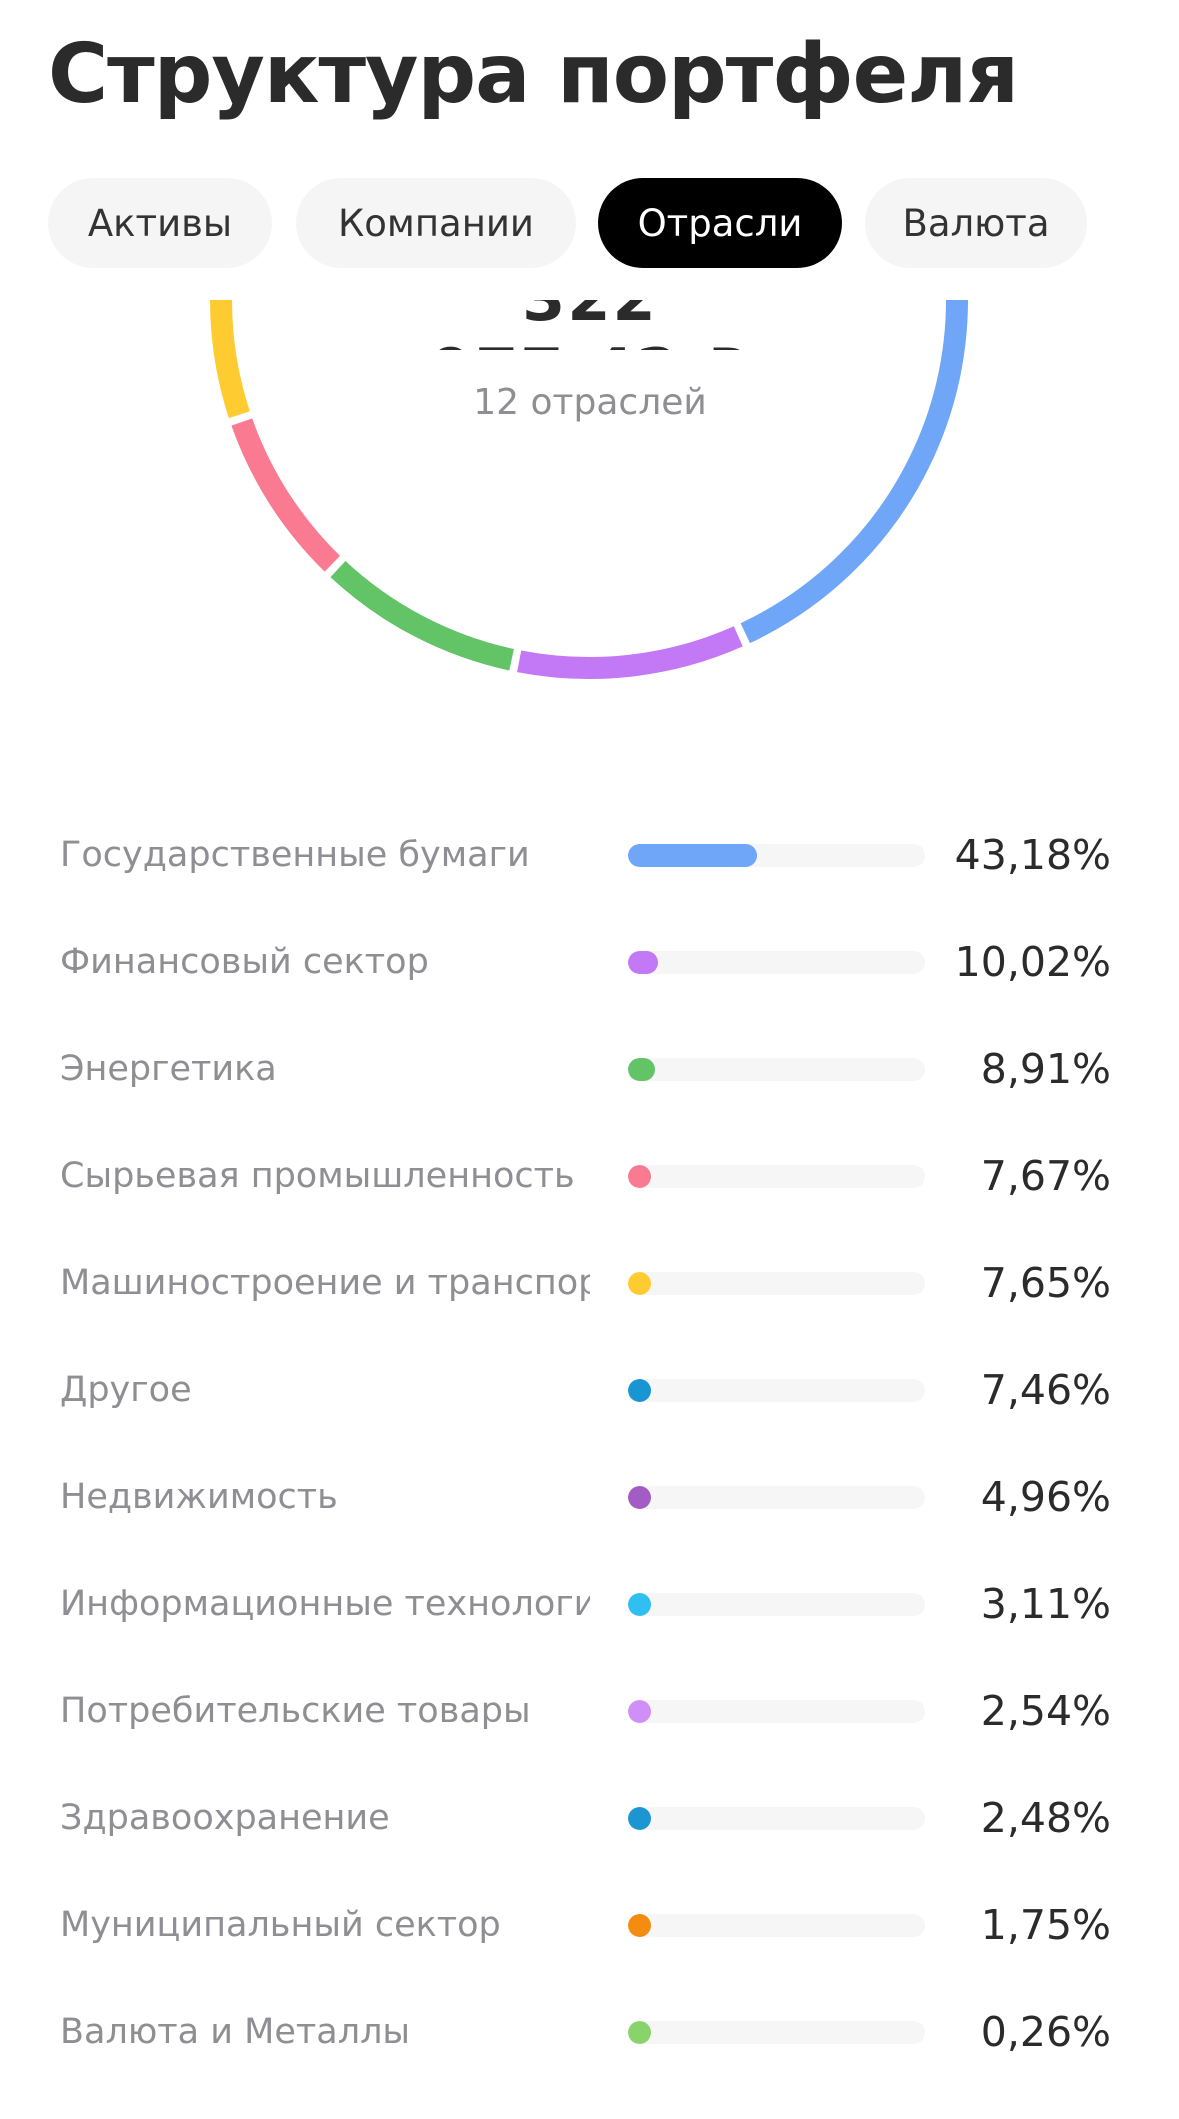 This screenshot has height=2119, width=1179. What do you see at coordinates (589, 1390) in the screenshot?
I see `sector-row: Другое 7,46%` at bounding box center [589, 1390].